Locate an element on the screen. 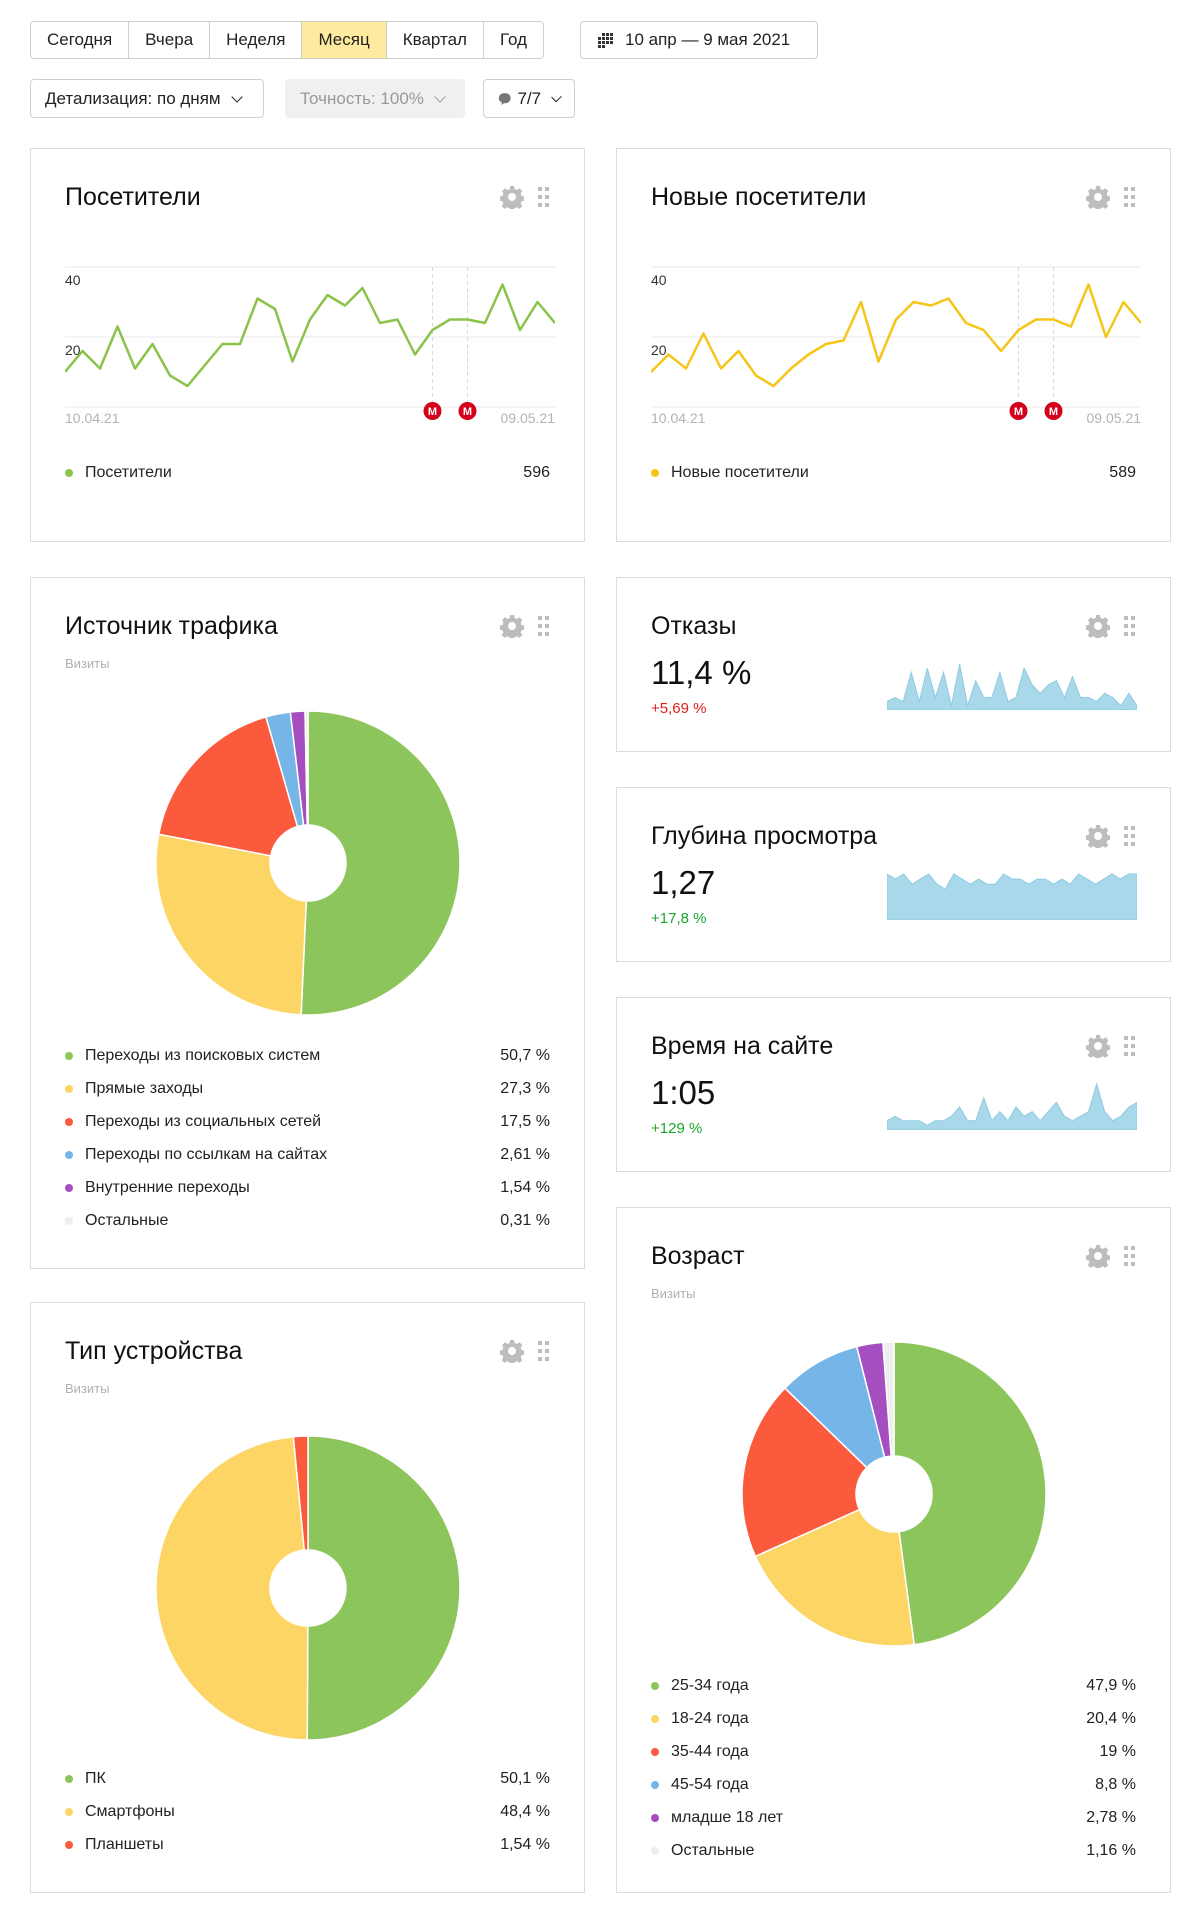 The image size is (1200, 1919). segment-label: 7/7 is located at coordinates (529, 98).